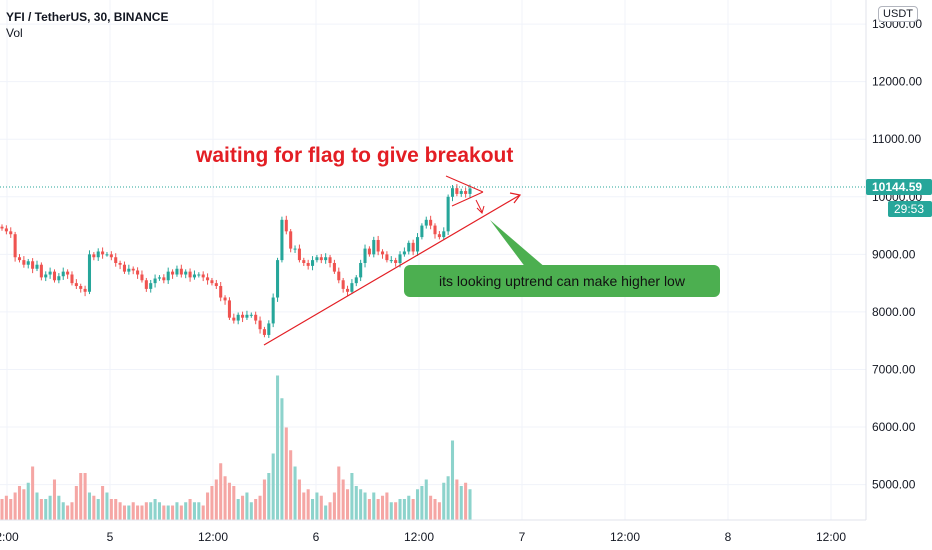 The height and width of the screenshot is (550, 932). I want to click on candlesticks, so click(236, 261).